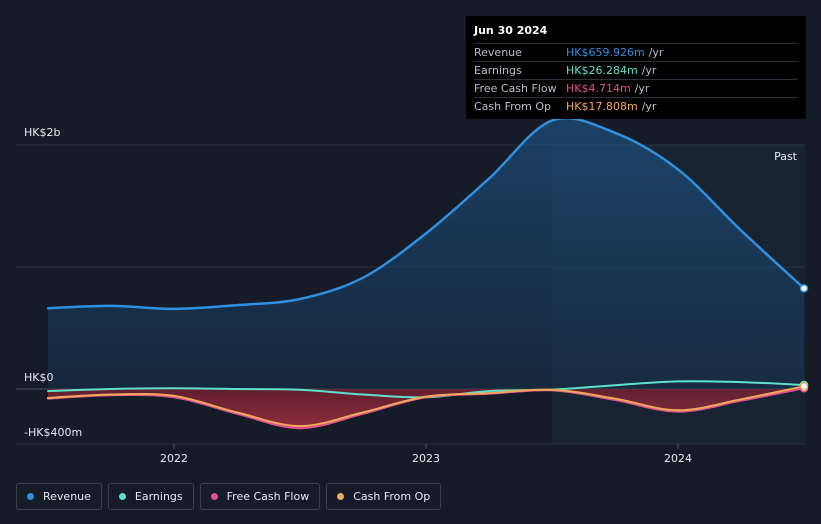 The height and width of the screenshot is (524, 821). I want to click on legend-item-free-cash-flow: Free Cash Flow, so click(260, 496).